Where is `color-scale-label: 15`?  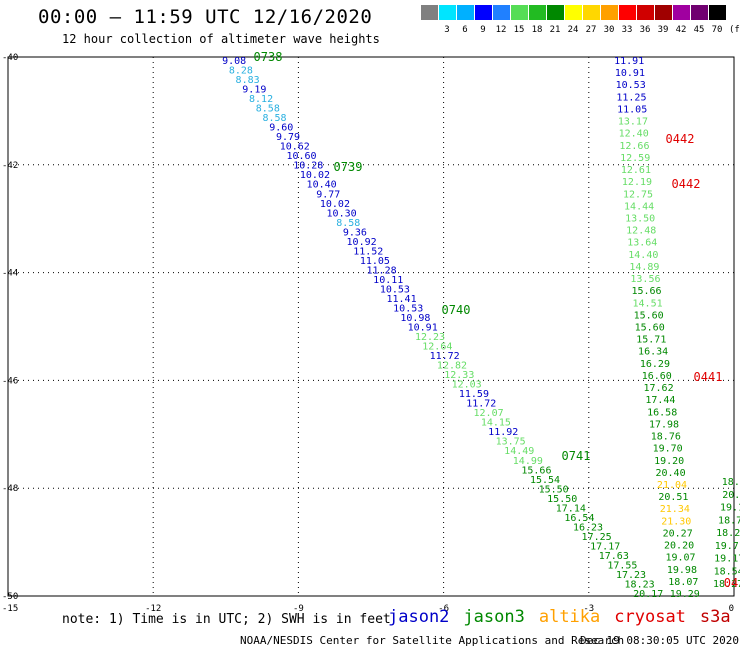 color-scale-label: 15 is located at coordinates (519, 30).